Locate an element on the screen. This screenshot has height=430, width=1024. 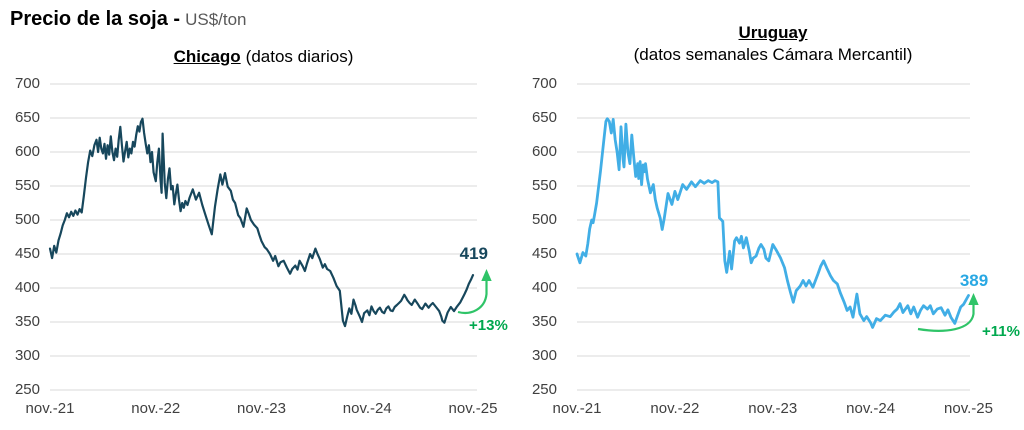
page-title: Precio de la soja - US$/ton is located at coordinates (128, 19).